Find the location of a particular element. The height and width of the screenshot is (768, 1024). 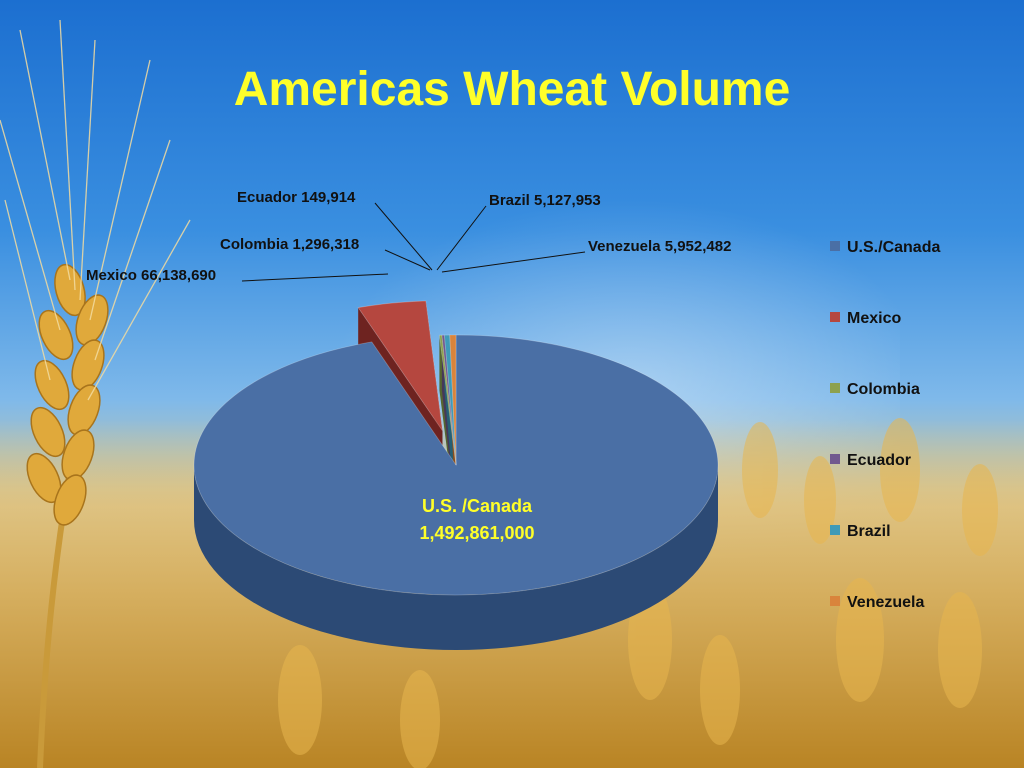

legend-swatch-colombia is located at coordinates (835, 388).